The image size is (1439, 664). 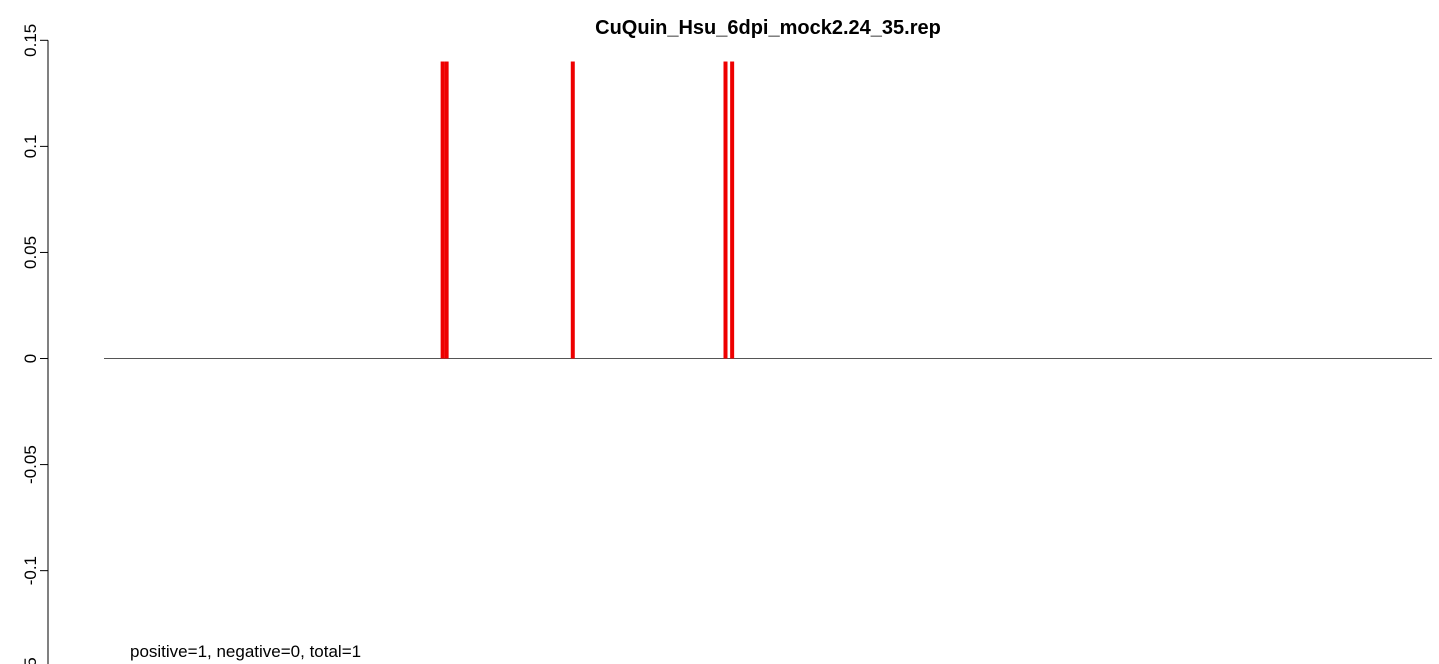 I want to click on y-tick-label: 0.05, so click(x=30, y=252).